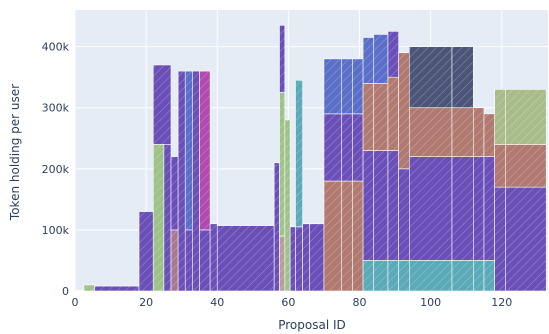 The height and width of the screenshot is (334, 549). What do you see at coordinates (288, 302) in the screenshot?
I see `x-tick-label: 60` at bounding box center [288, 302].